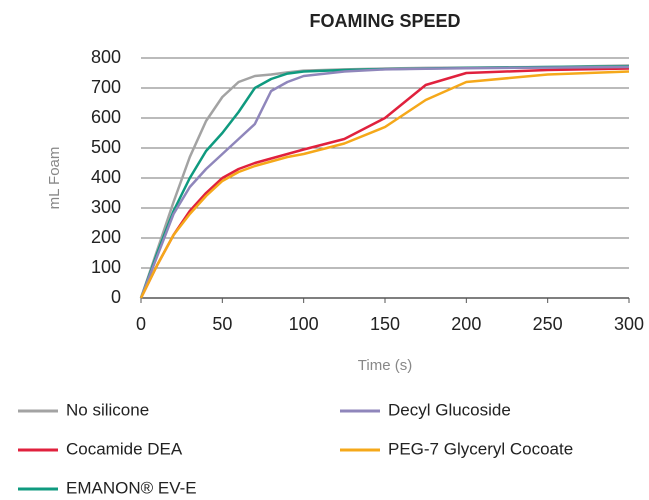 The width and height of the screenshot is (649, 500). Describe the element at coordinates (131, 487) in the screenshot. I see `legend-label: EMANON® EV-E` at that location.